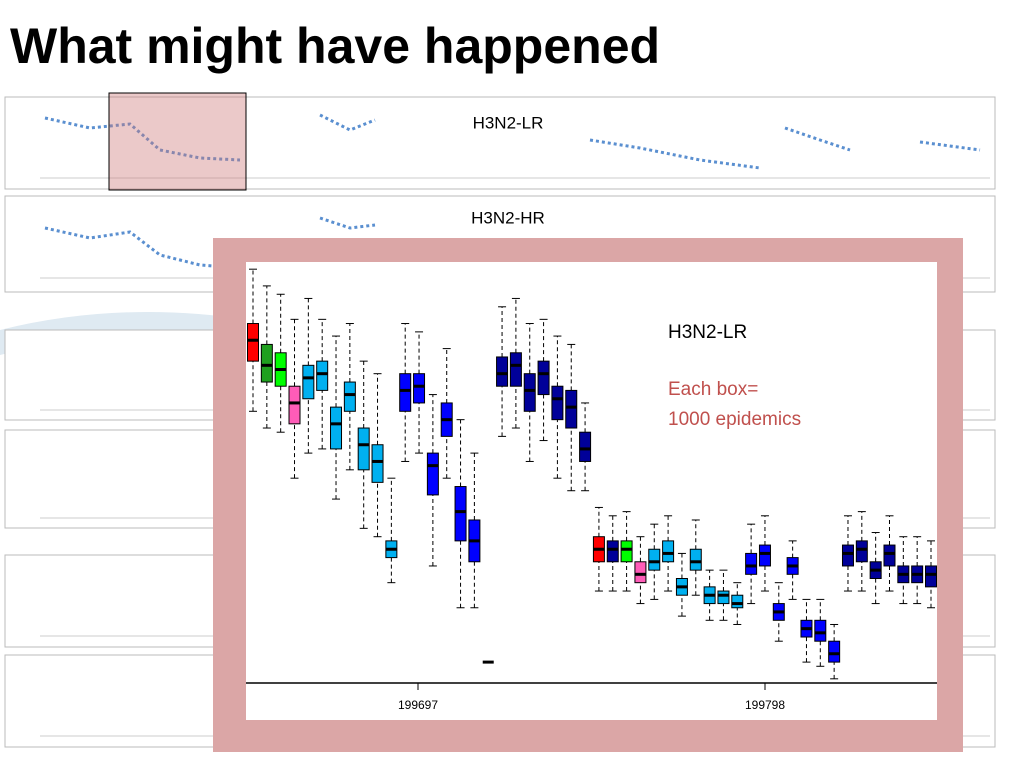 The height and width of the screenshot is (768, 1024). What do you see at coordinates (508, 122) in the screenshot?
I see `thumb-label: H3N2-LR` at bounding box center [508, 122].